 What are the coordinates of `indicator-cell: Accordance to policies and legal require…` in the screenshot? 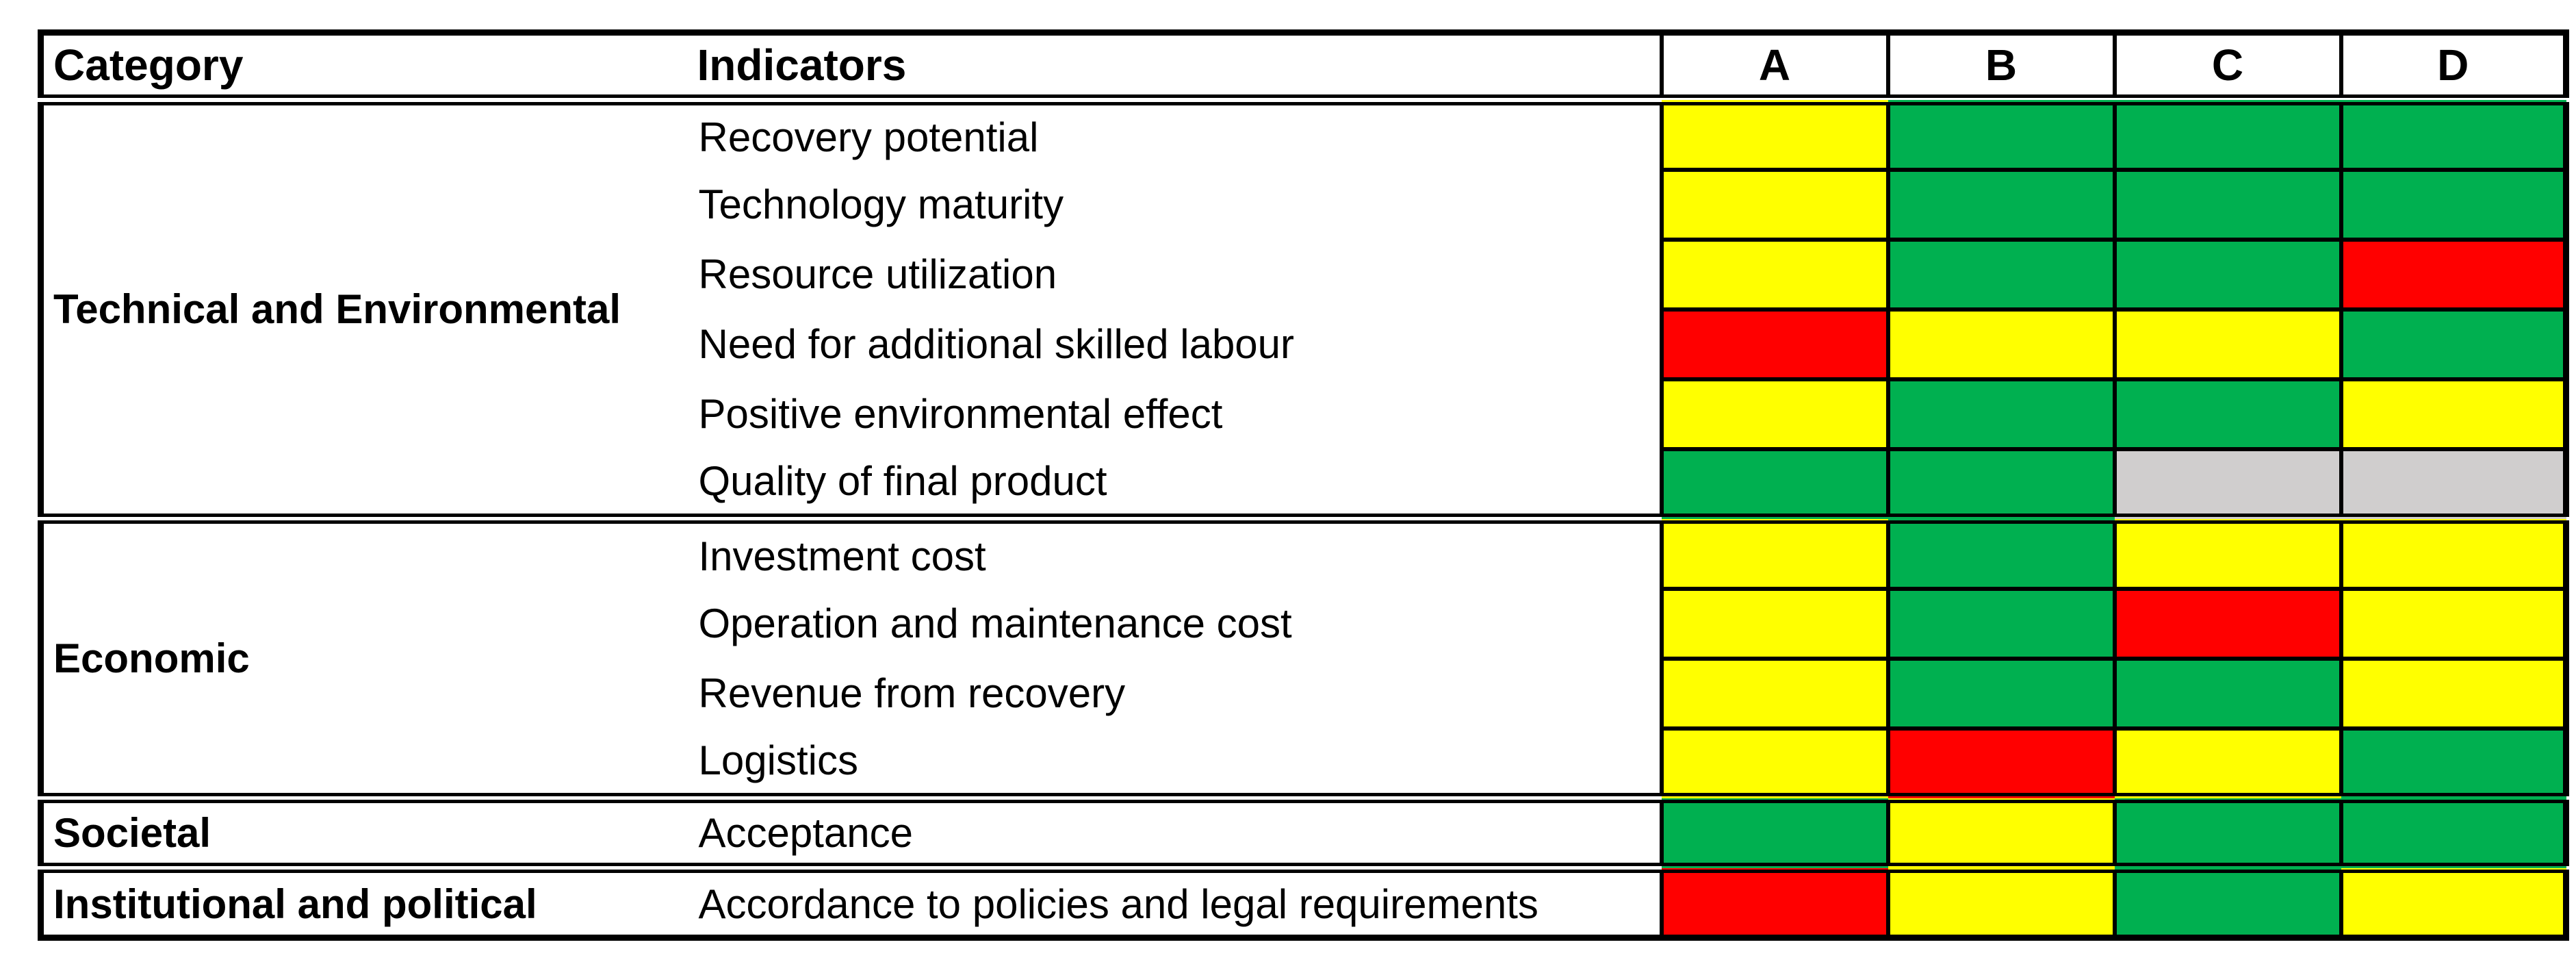 It's located at (1174, 900).